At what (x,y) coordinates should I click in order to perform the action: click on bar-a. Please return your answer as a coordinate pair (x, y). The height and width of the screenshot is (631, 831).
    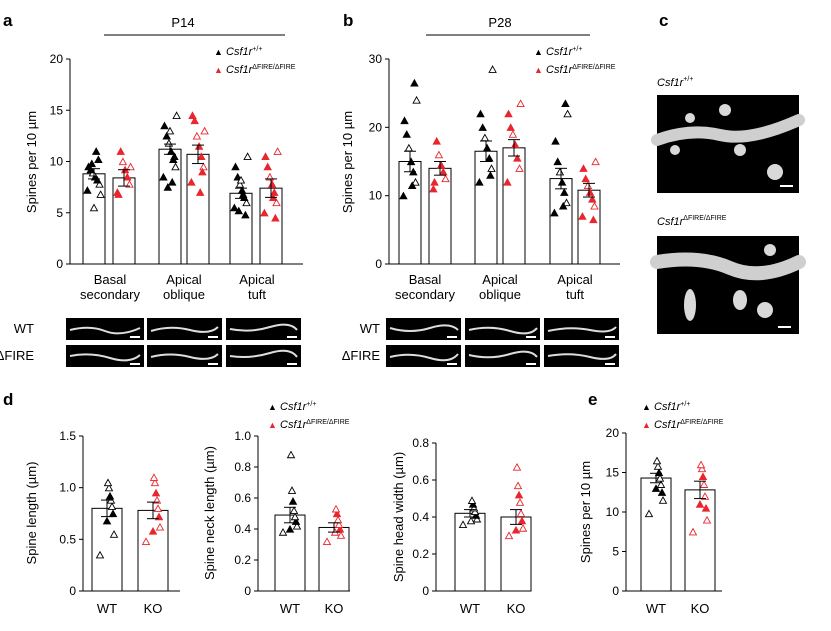
    Looking at the image, I should click on (170, 206).